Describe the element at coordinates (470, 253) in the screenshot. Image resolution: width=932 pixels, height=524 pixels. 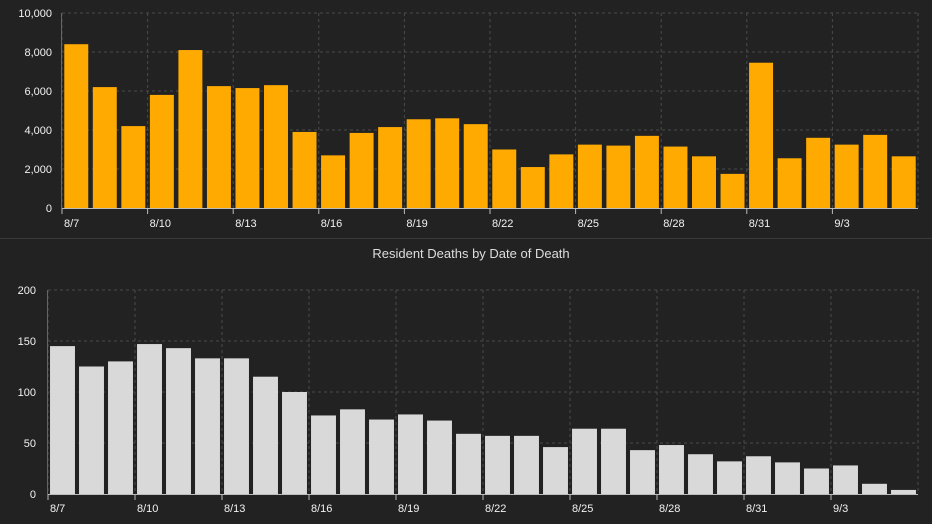
I see `deaths-chart-title: Resident Deaths by Date of Death` at that location.